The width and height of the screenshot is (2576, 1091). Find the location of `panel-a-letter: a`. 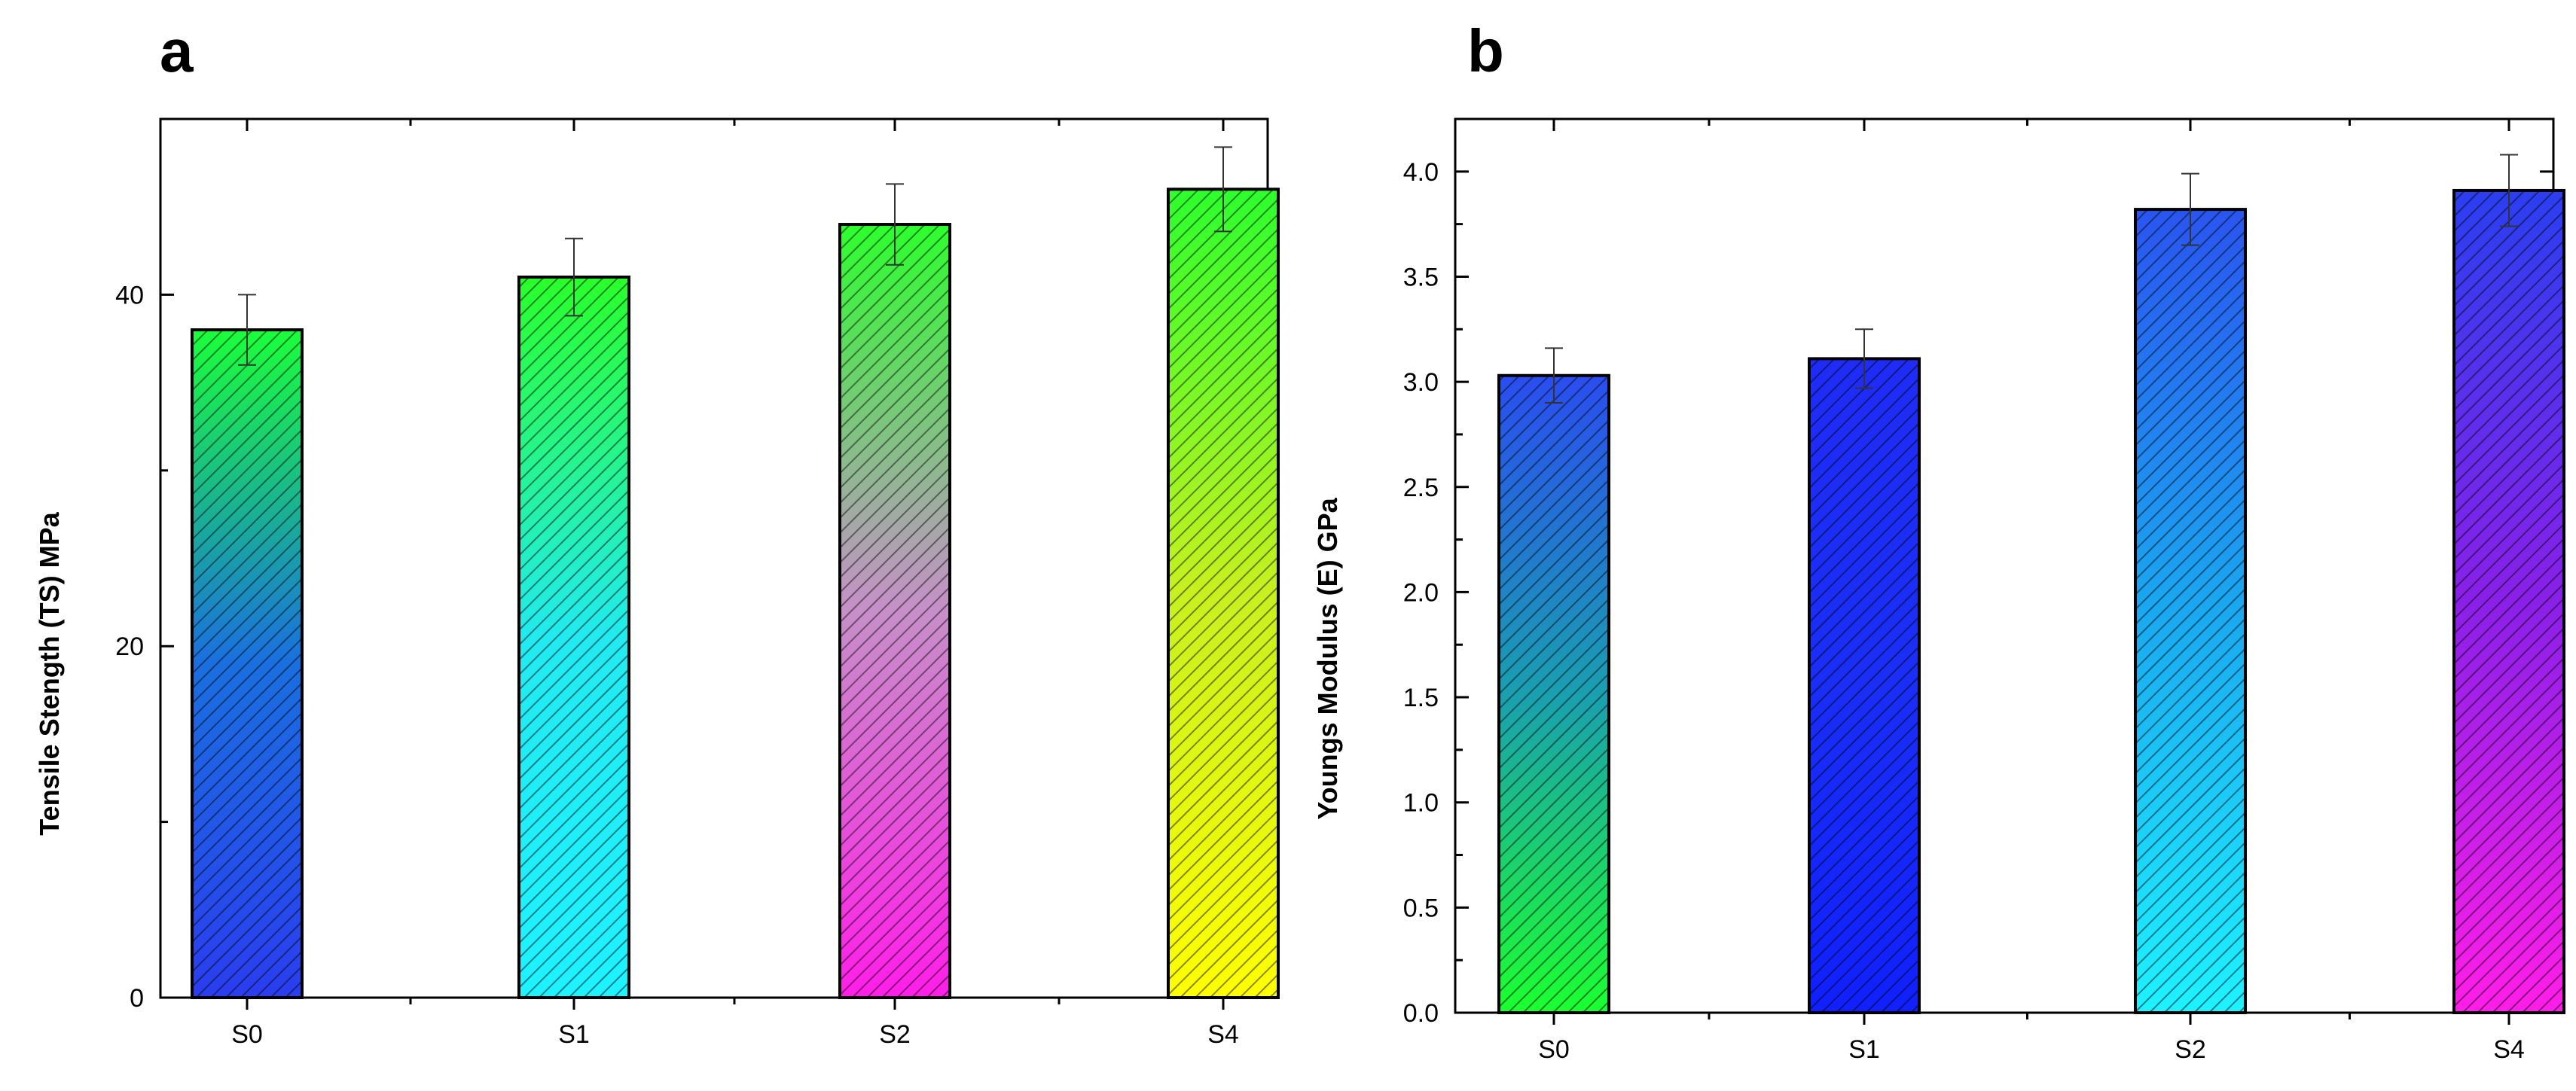

panel-a-letter: a is located at coordinates (177, 50).